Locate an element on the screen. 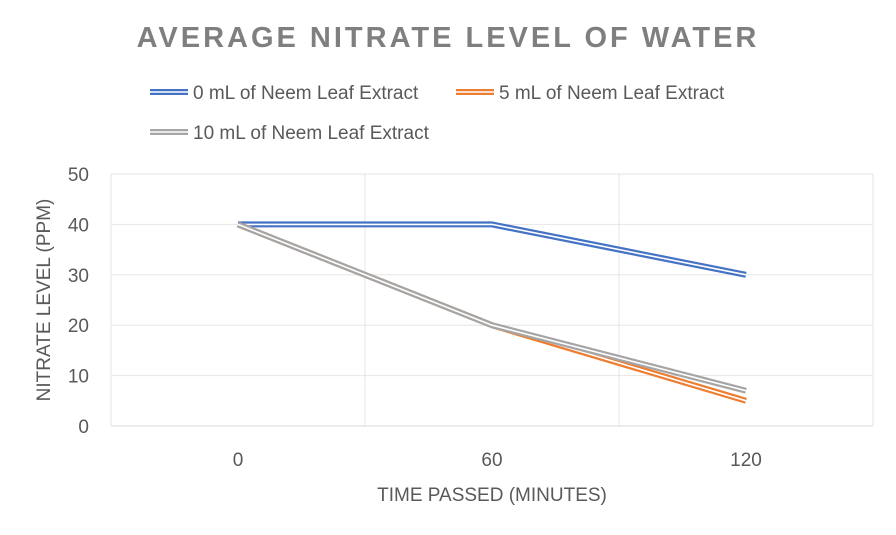 The image size is (896, 535). x-tick-label: 0 is located at coordinates (238, 460).